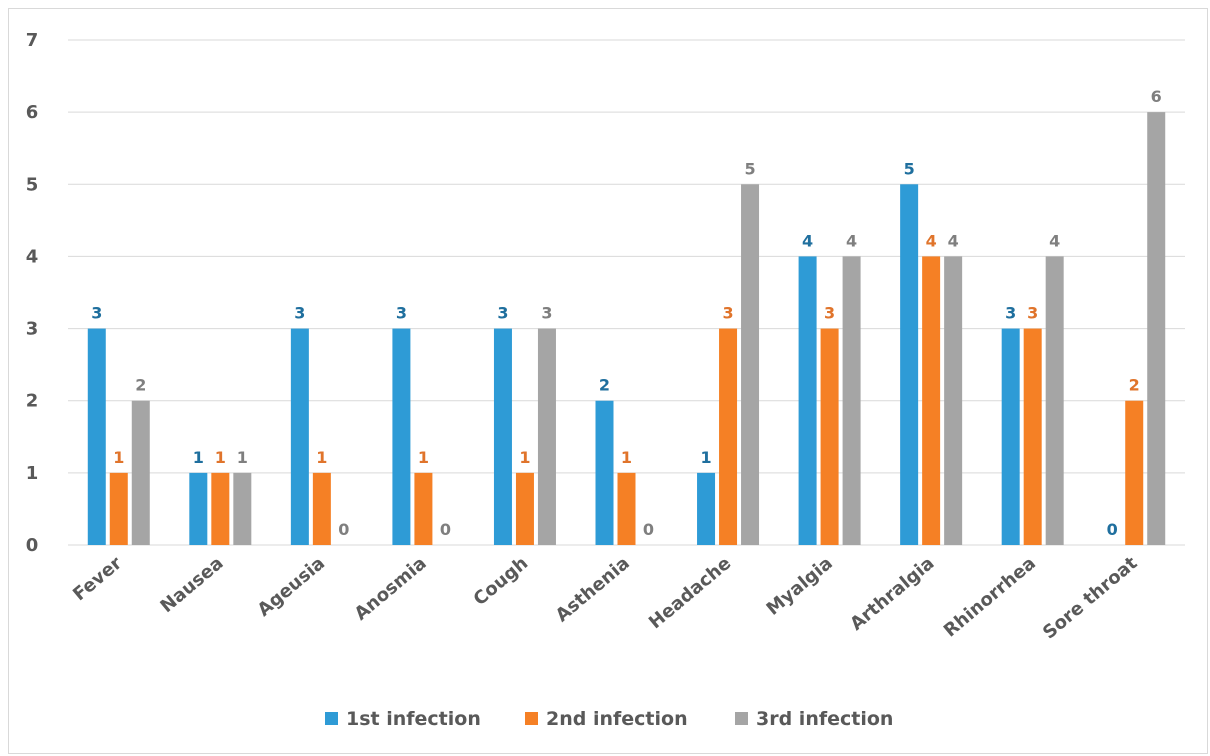 The width and height of the screenshot is (1210, 756). What do you see at coordinates (617, 719) in the screenshot?
I see `legend-label: 2nd infection` at bounding box center [617, 719].